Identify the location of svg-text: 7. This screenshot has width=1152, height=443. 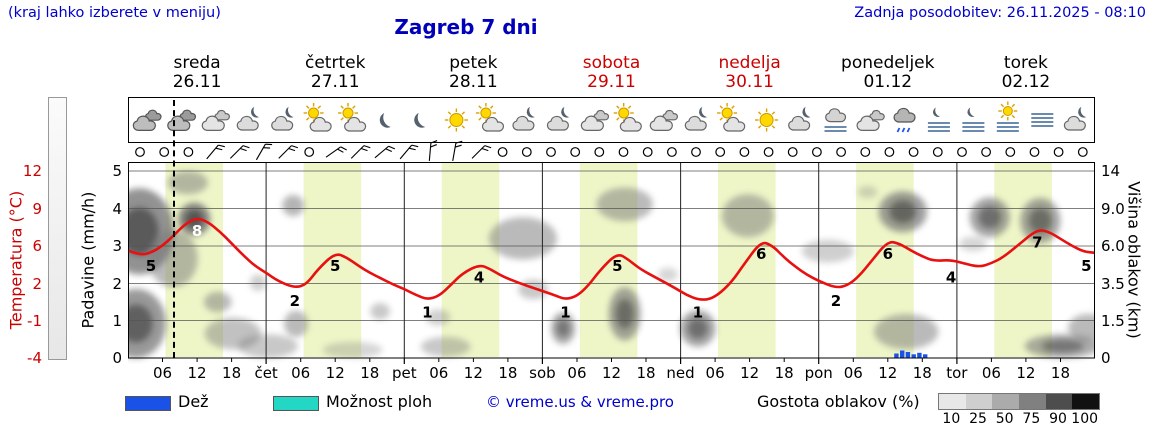
(1037, 242).